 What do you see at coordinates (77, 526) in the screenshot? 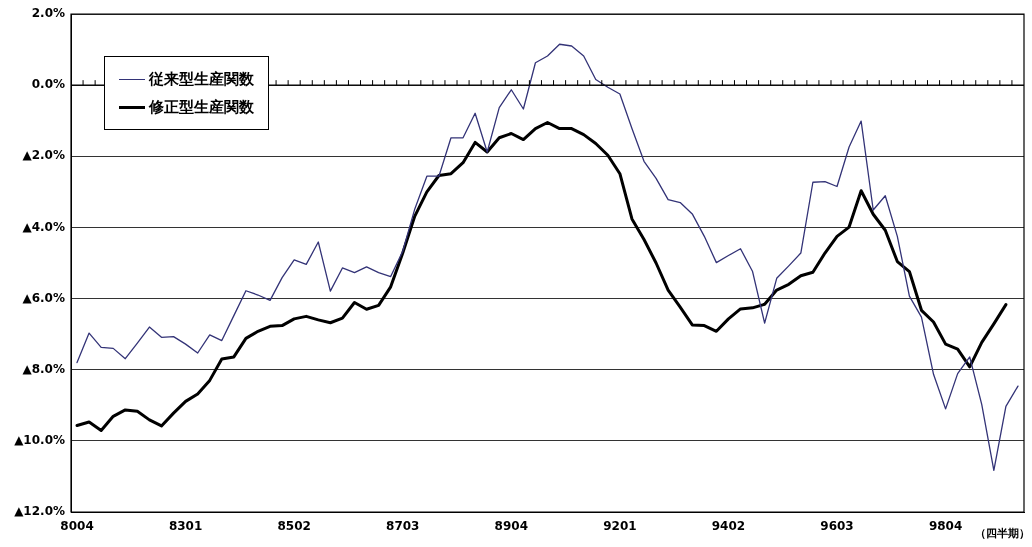
I see `x-tick-label: 8004` at bounding box center [77, 526].